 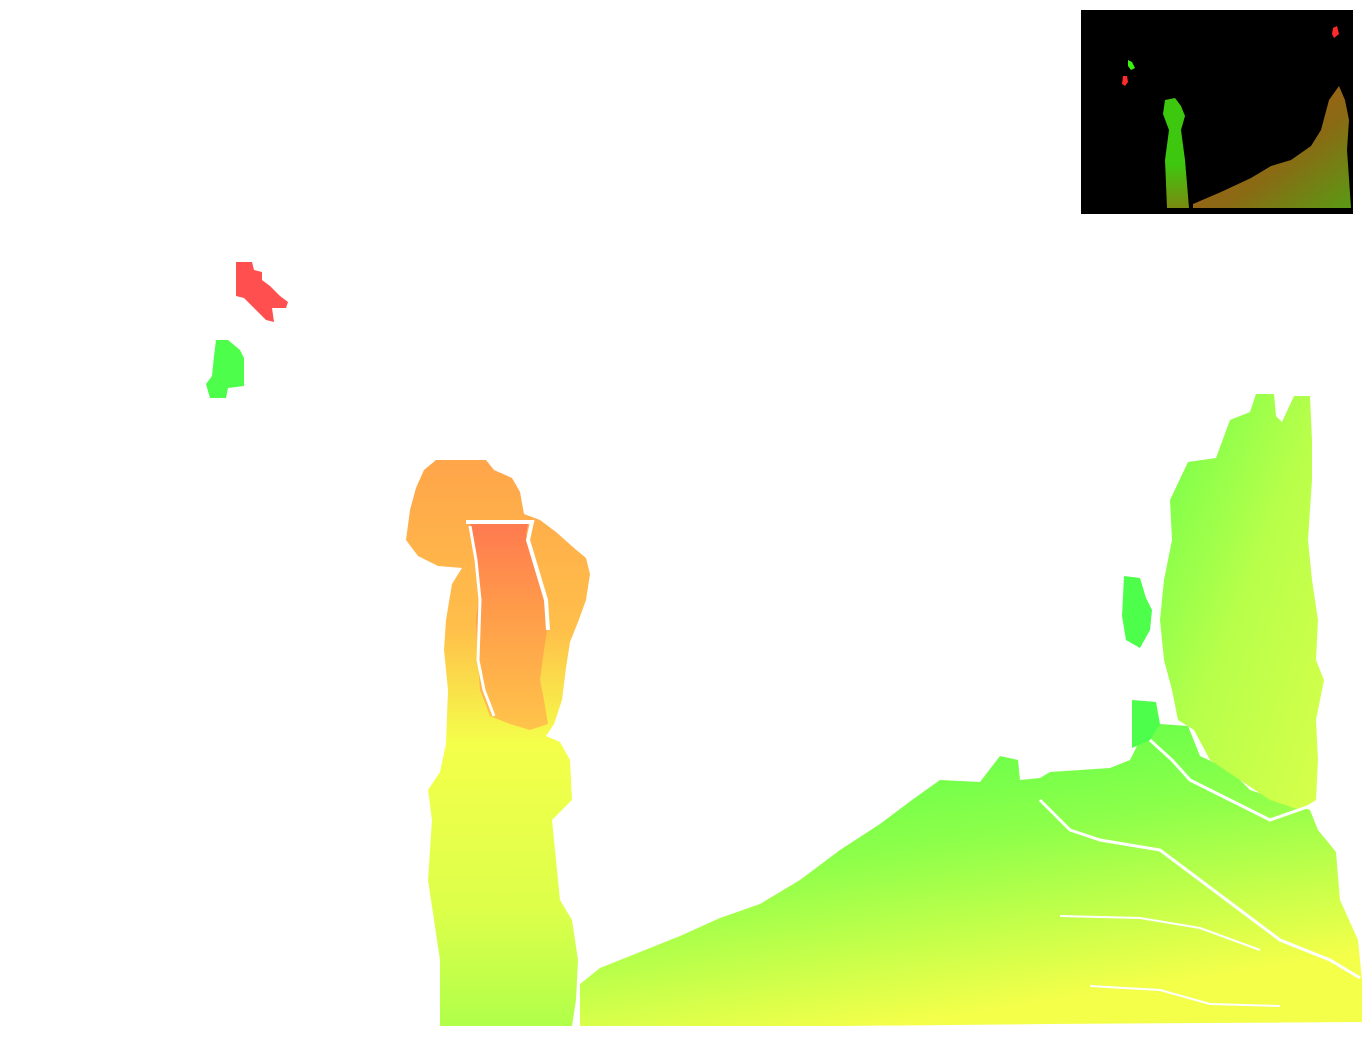 What do you see at coordinates (1131, 65) in the screenshot?
I see `inset-green-blob` at bounding box center [1131, 65].